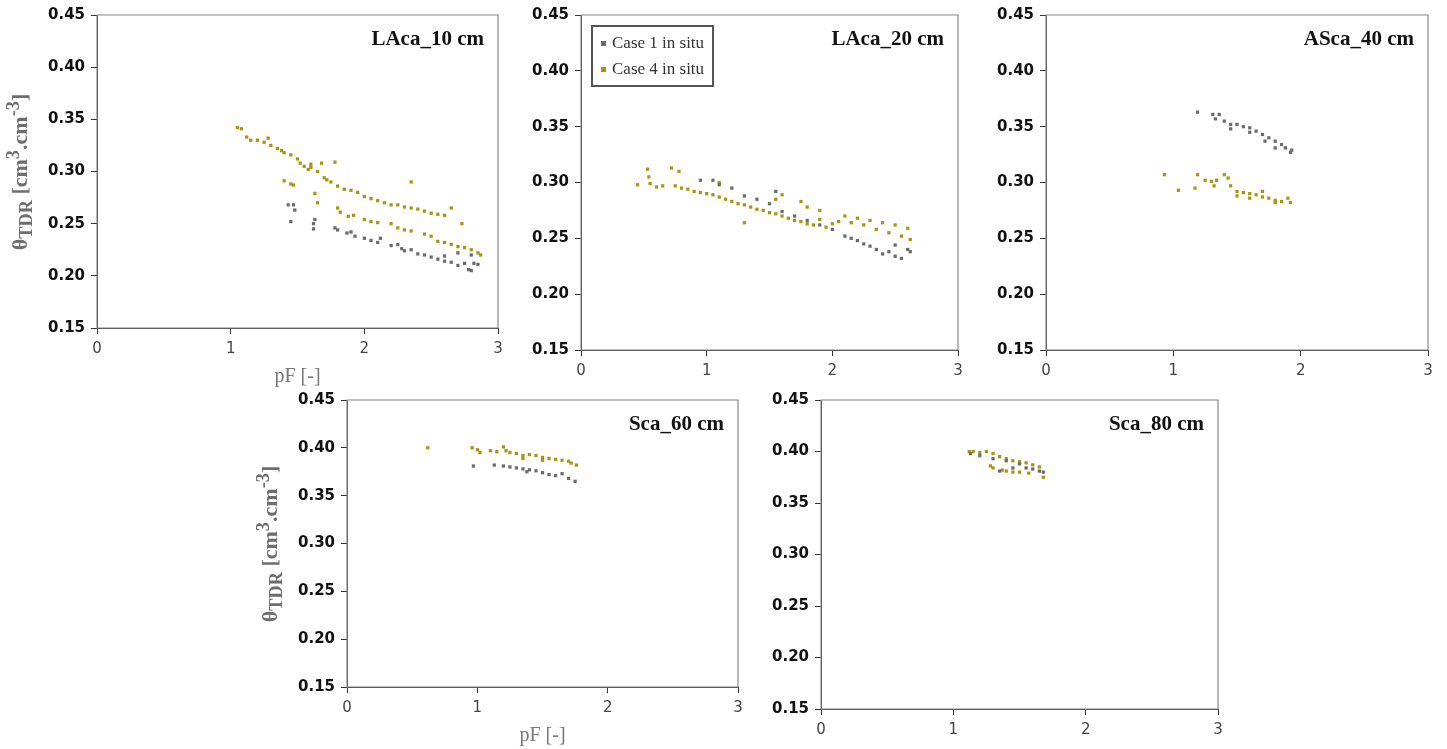  Describe the element at coordinates (888, 37) in the screenshot. I see `text: LAca_20 cm` at that location.